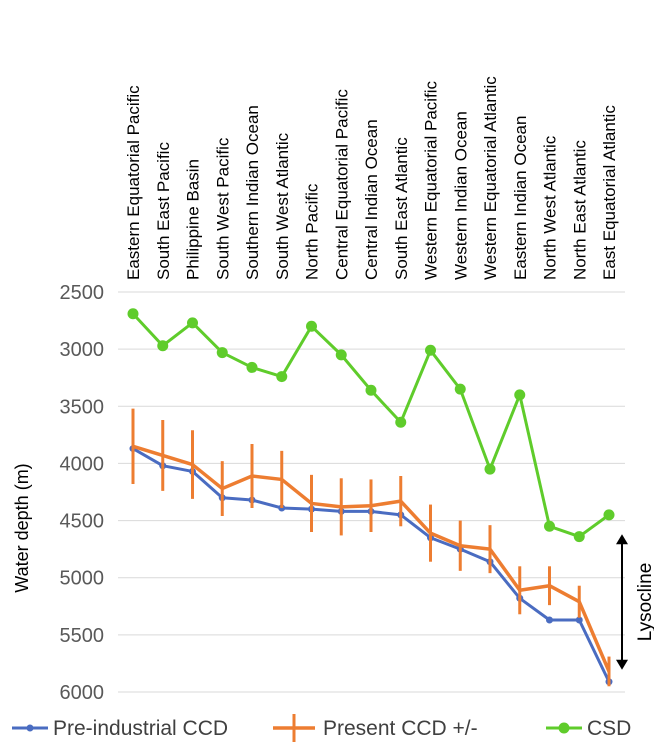  I want to click on lysocline-label: Lysocline, so click(644, 602).